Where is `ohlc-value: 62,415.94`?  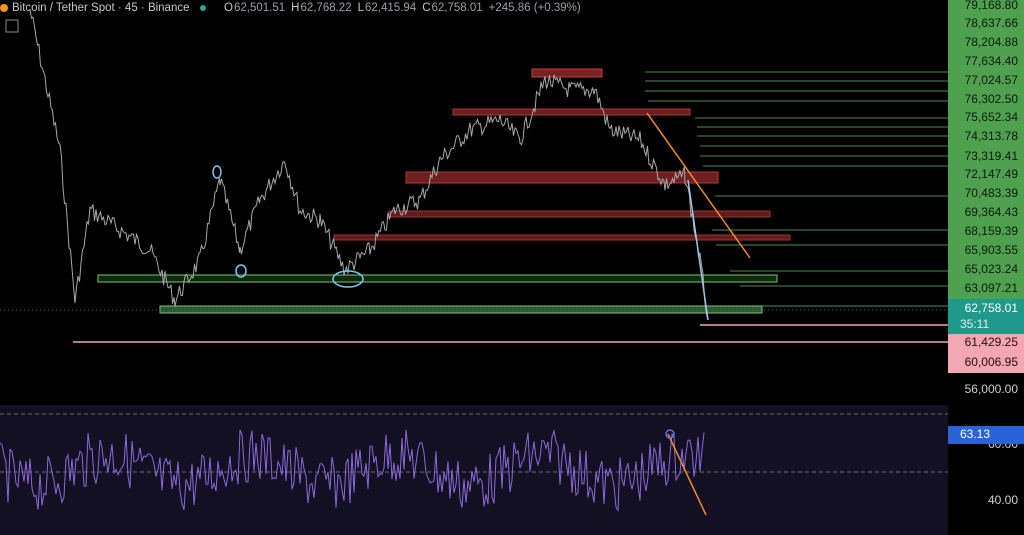
ohlc-value: 62,415.94 is located at coordinates (391, 8).